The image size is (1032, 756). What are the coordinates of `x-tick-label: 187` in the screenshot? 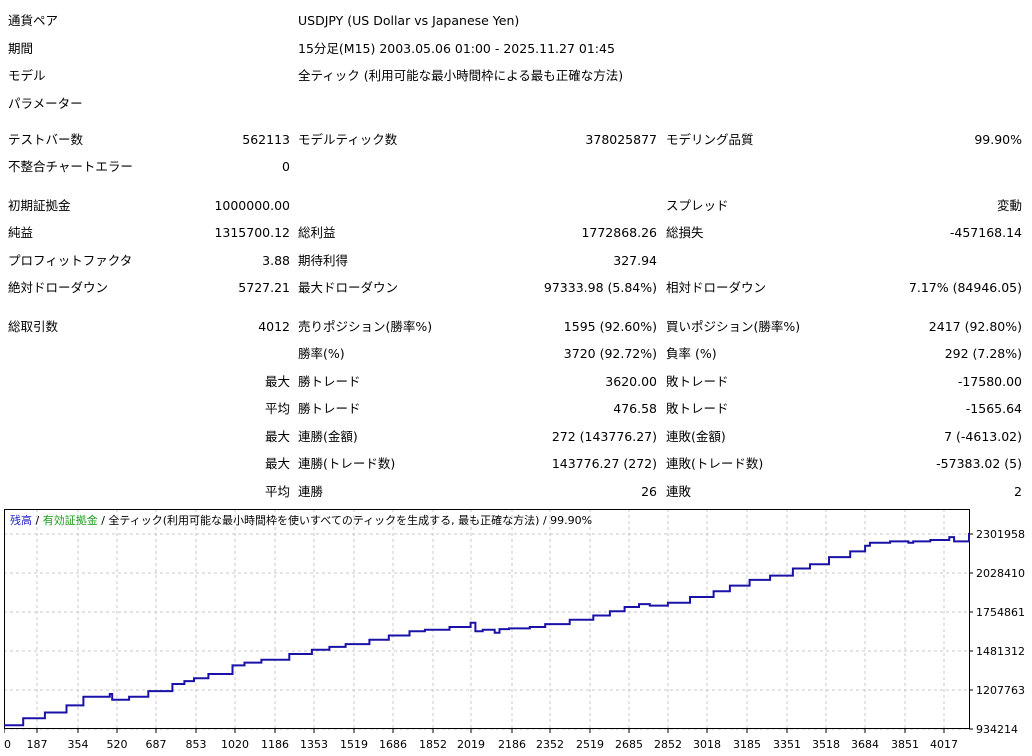 It's located at (37, 744).